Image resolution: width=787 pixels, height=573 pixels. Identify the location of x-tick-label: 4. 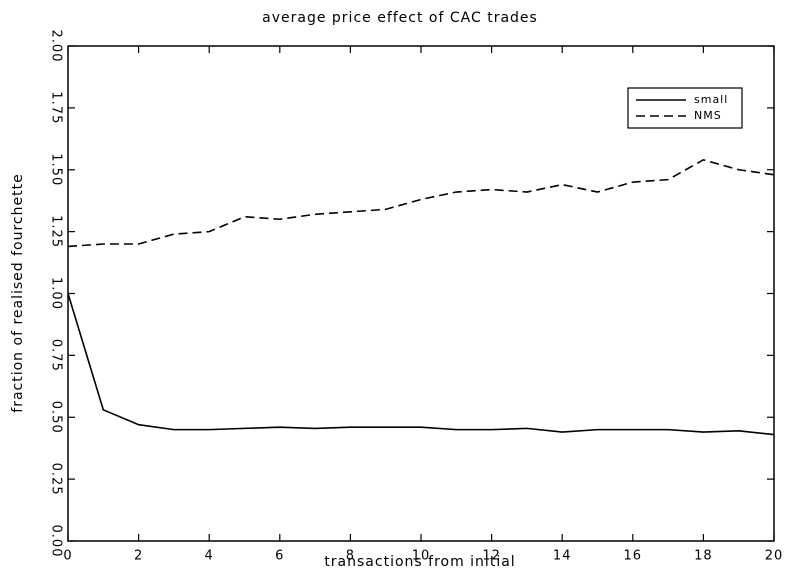
(209, 556).